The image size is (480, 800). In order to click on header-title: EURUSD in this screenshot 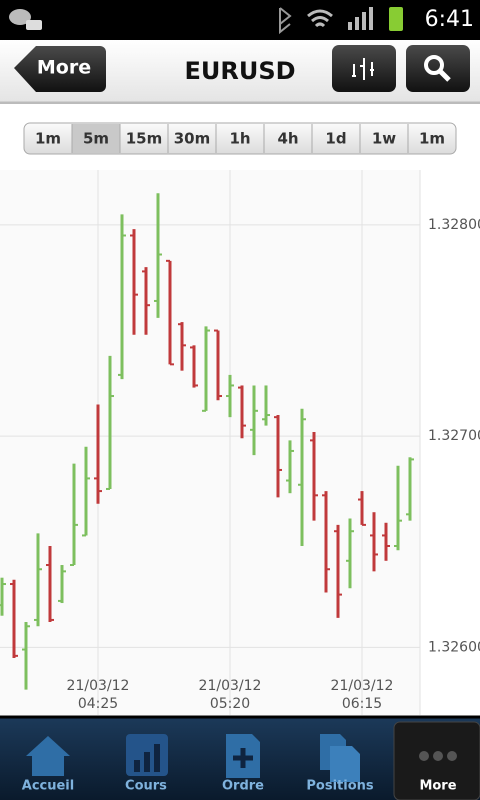, I will do `click(239, 71)`.